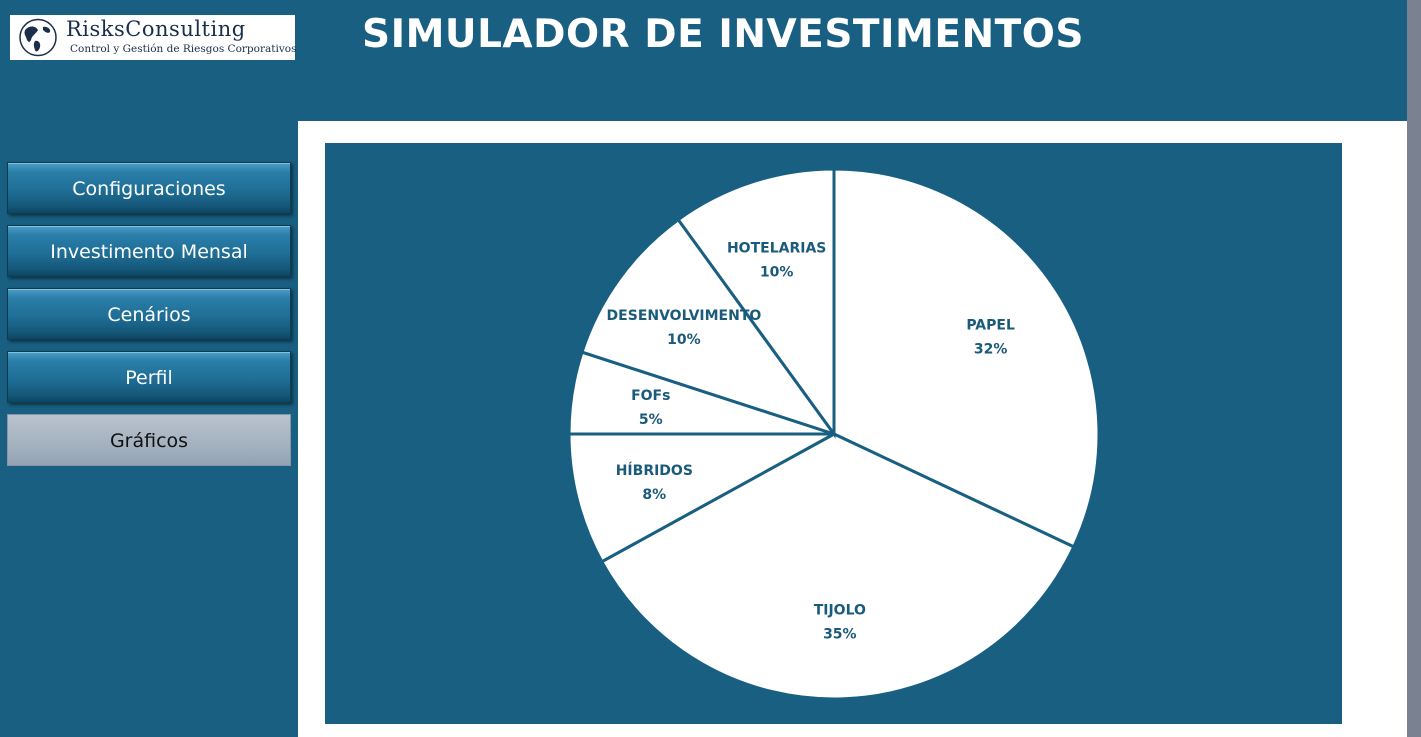 Image resolution: width=1421 pixels, height=737 pixels. What do you see at coordinates (654, 470) in the screenshot?
I see `slice-name-label: HÍBRIDOS` at bounding box center [654, 470].